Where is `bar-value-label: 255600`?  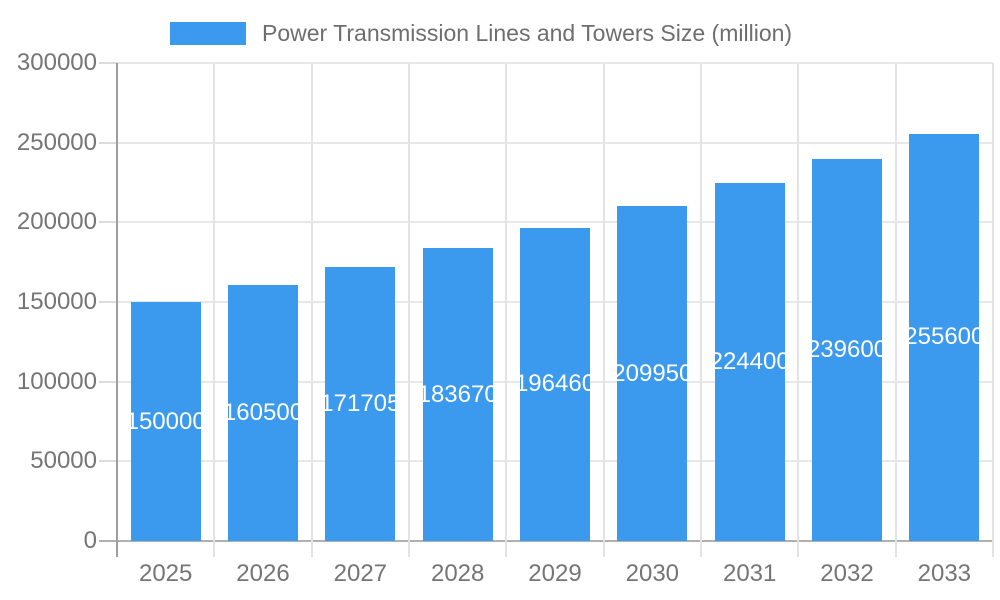
bar-value-label: 255600 is located at coordinates (944, 337).